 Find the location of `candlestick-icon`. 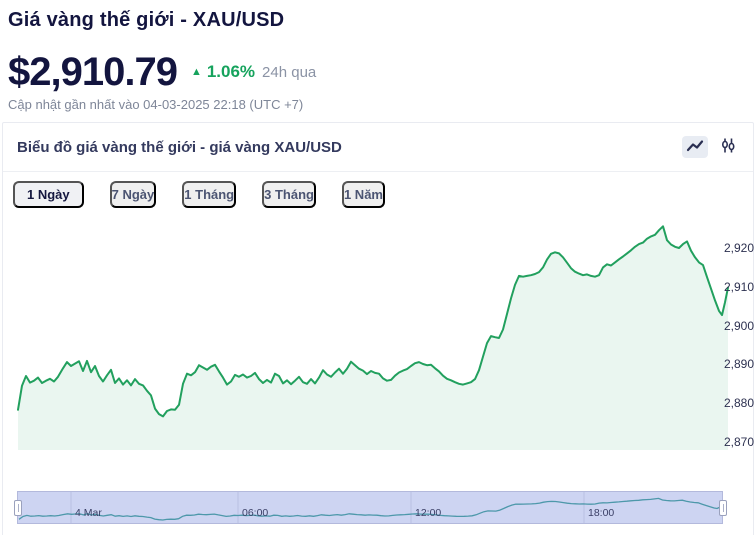

candlestick-icon is located at coordinates (728, 147).